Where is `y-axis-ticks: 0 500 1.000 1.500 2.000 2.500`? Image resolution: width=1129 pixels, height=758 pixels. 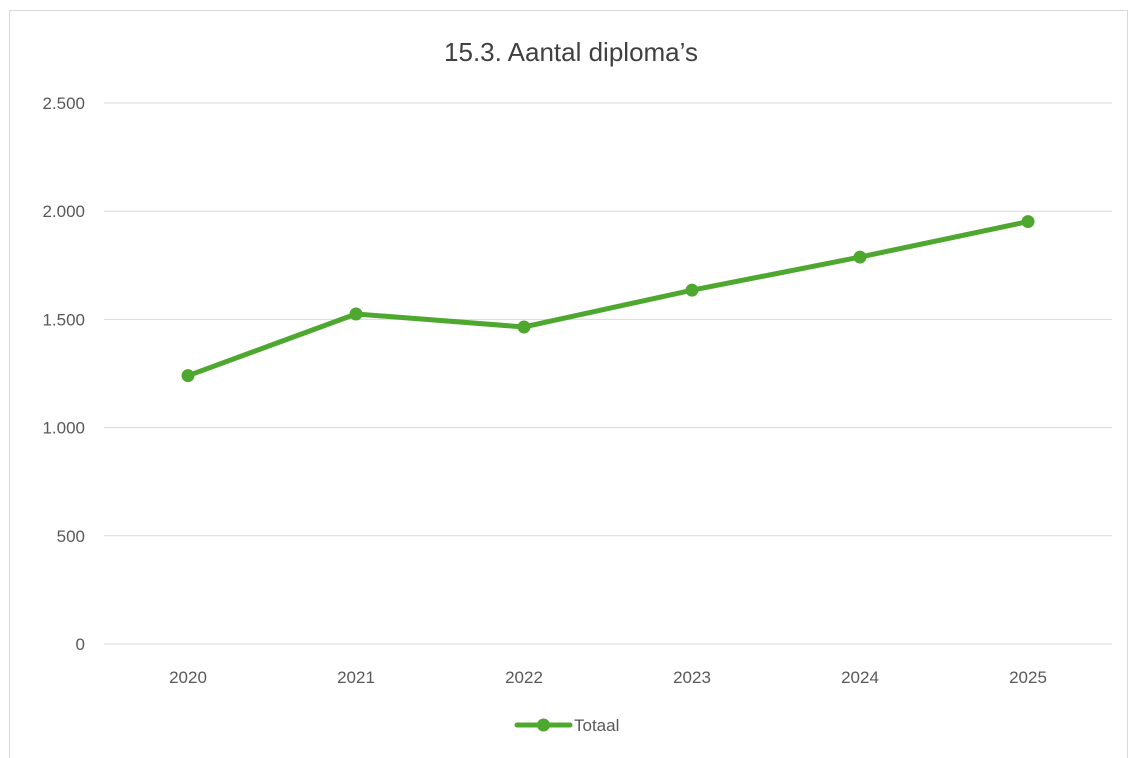 y-axis-ticks: 0 500 1.000 1.500 2.000 2.500 is located at coordinates (63, 374).